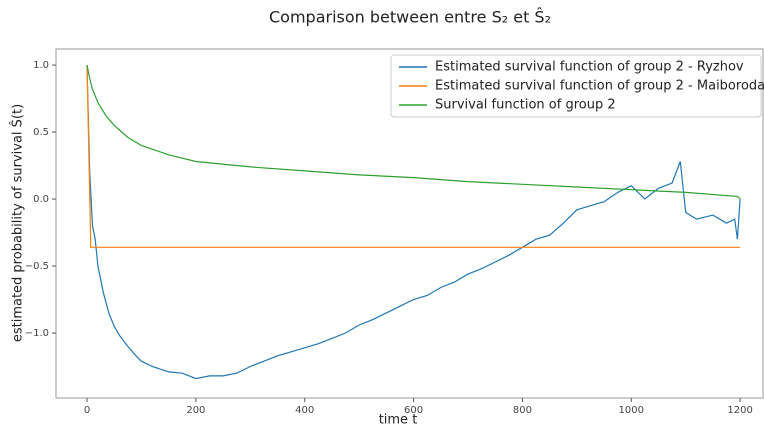 This screenshot has width=764, height=430. What do you see at coordinates (195, 410) in the screenshot?
I see `x-tick-label: 200` at bounding box center [195, 410].